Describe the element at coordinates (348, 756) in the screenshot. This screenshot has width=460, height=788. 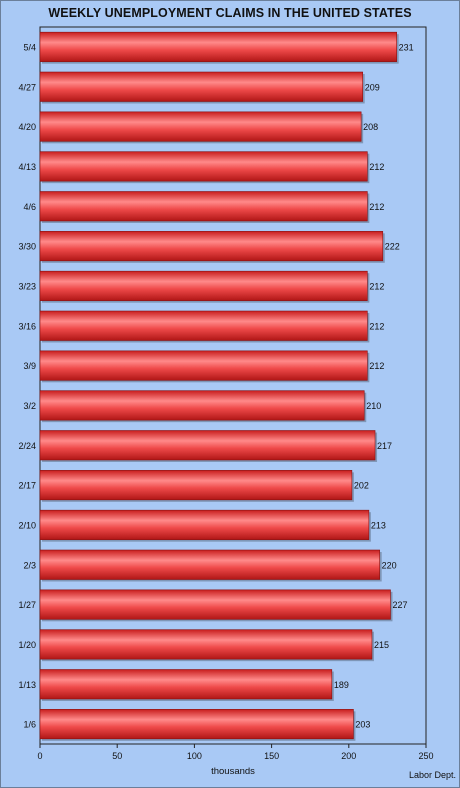
I see `x-tick-label: 200` at that location.